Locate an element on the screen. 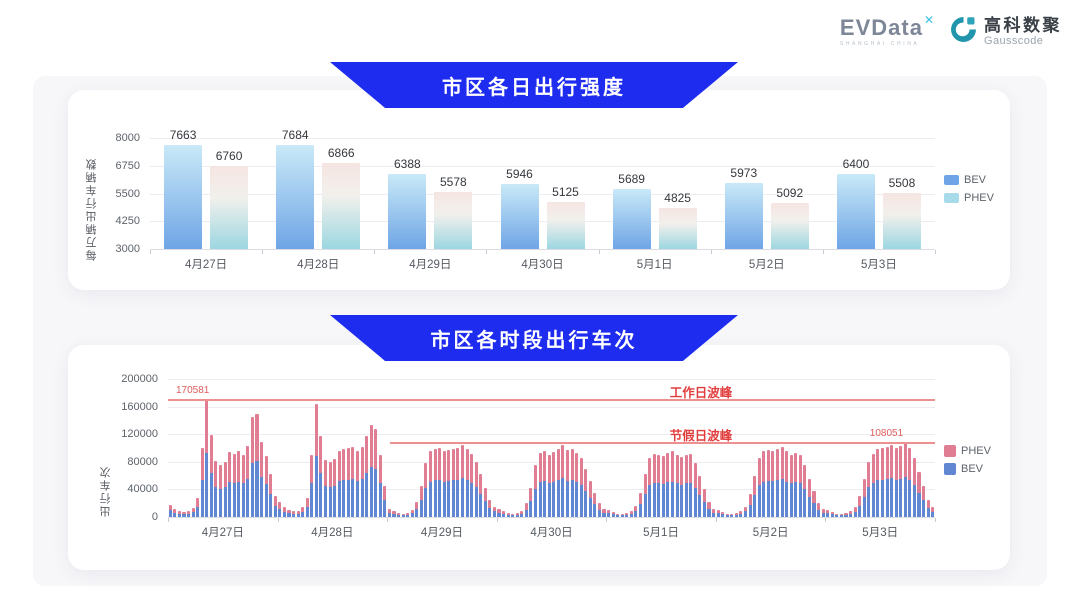 The height and width of the screenshot is (608, 1080). evdata-wordmark: EVData is located at coordinates (881, 27).